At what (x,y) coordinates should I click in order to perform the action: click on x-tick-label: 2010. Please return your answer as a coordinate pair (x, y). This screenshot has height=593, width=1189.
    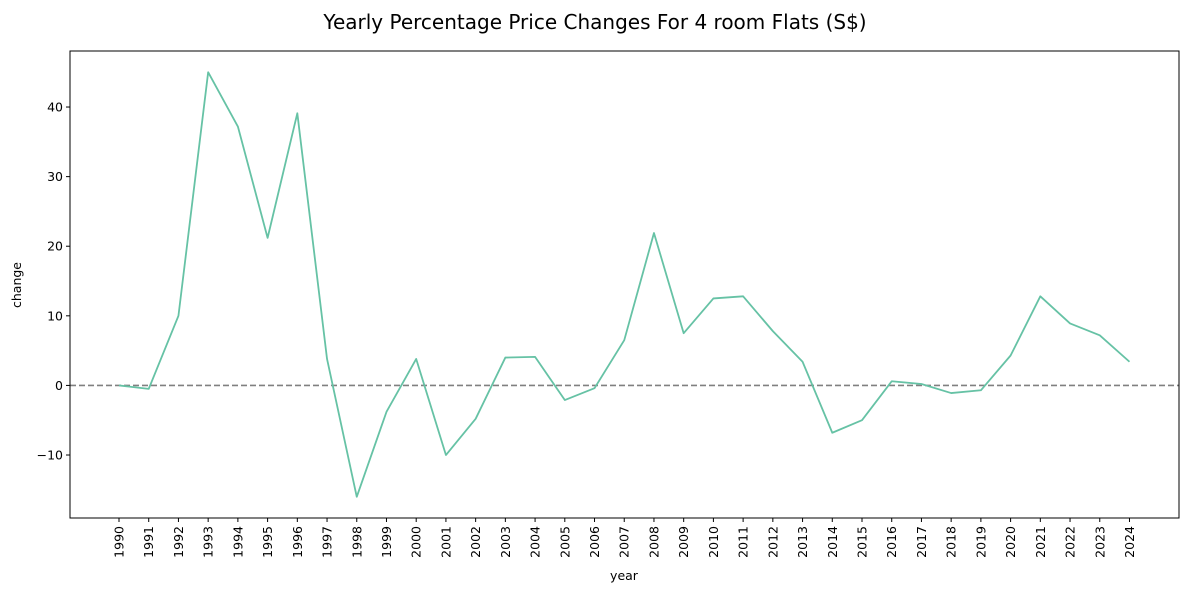
    Looking at the image, I should click on (713, 542).